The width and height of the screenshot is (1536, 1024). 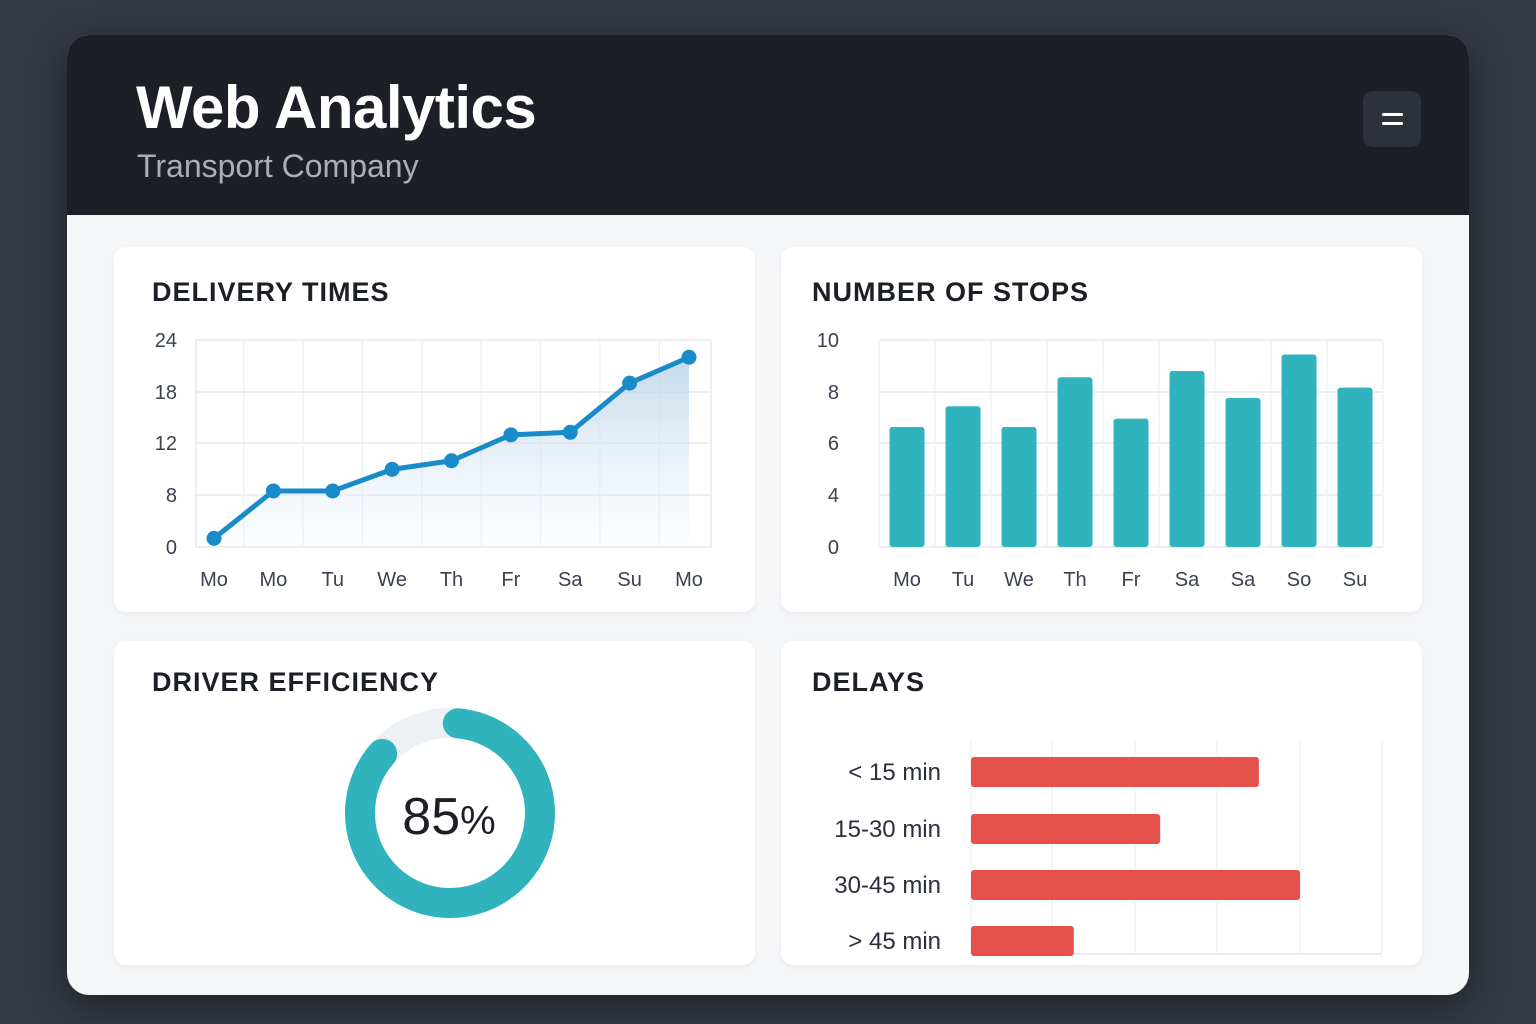 I want to click on chart-title: DELAYS, so click(x=869, y=682).